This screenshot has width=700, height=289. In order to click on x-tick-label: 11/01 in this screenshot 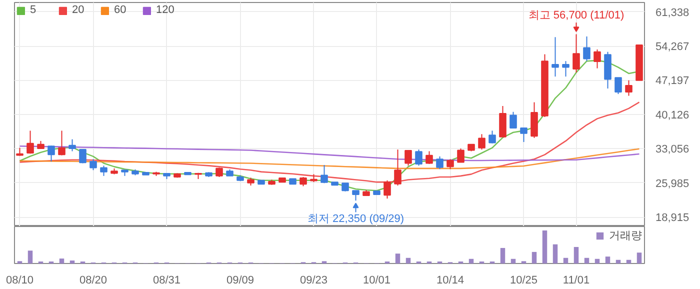, I will do `click(576, 280)`.